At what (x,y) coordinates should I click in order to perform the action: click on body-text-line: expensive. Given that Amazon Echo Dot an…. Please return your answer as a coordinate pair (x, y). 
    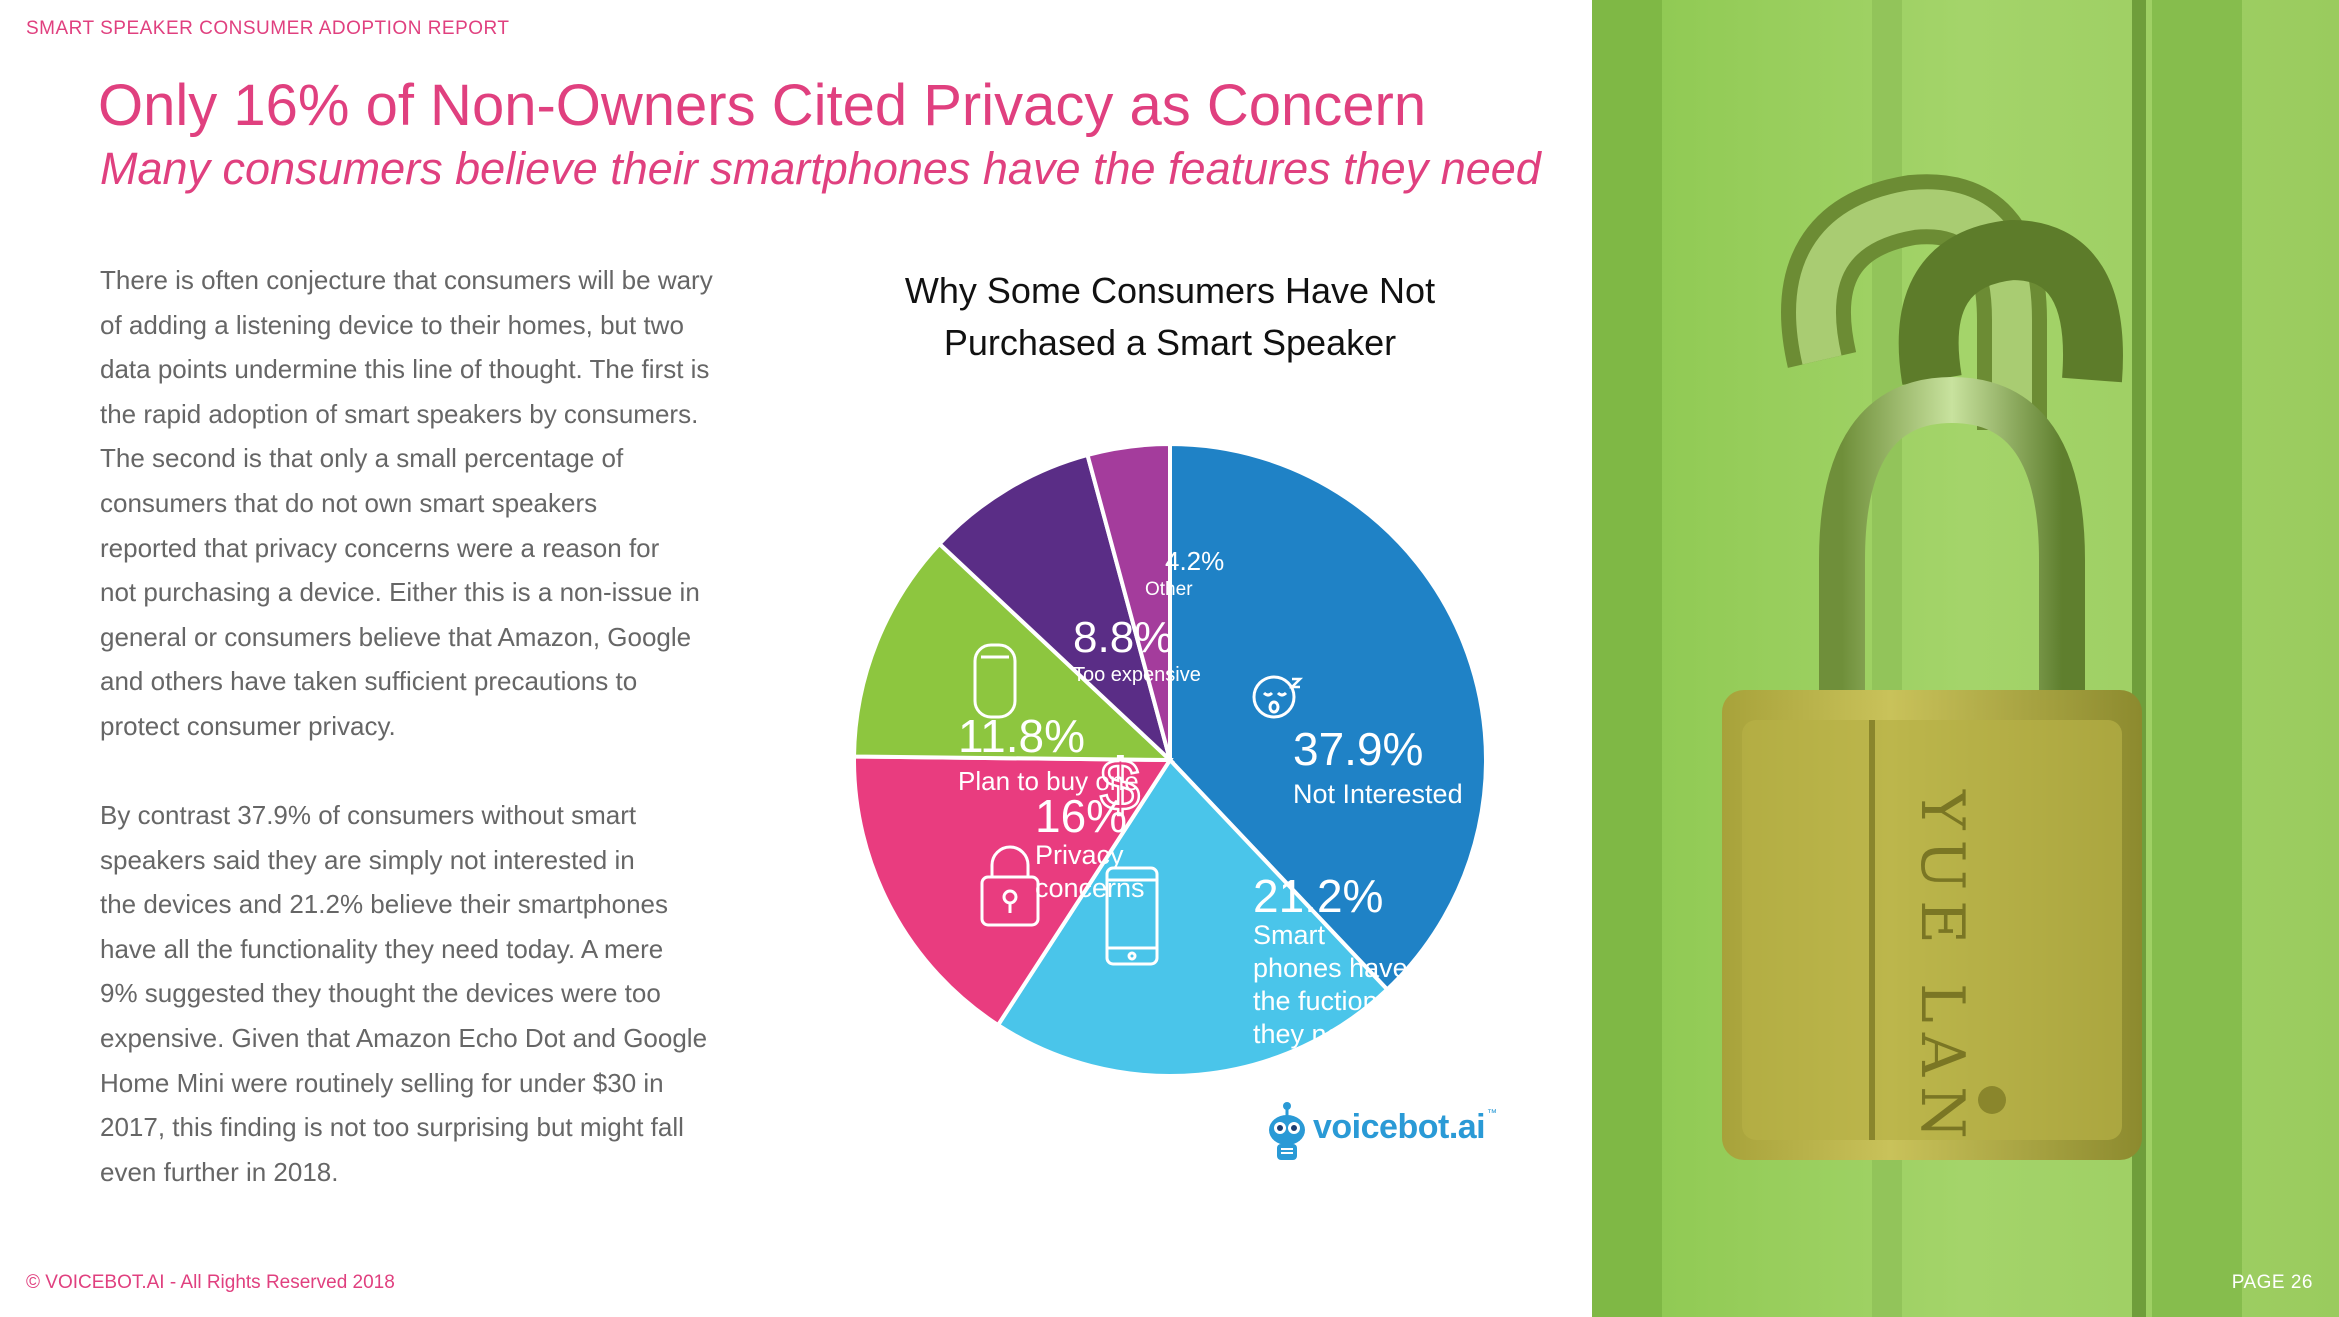
    Looking at the image, I should click on (404, 1037).